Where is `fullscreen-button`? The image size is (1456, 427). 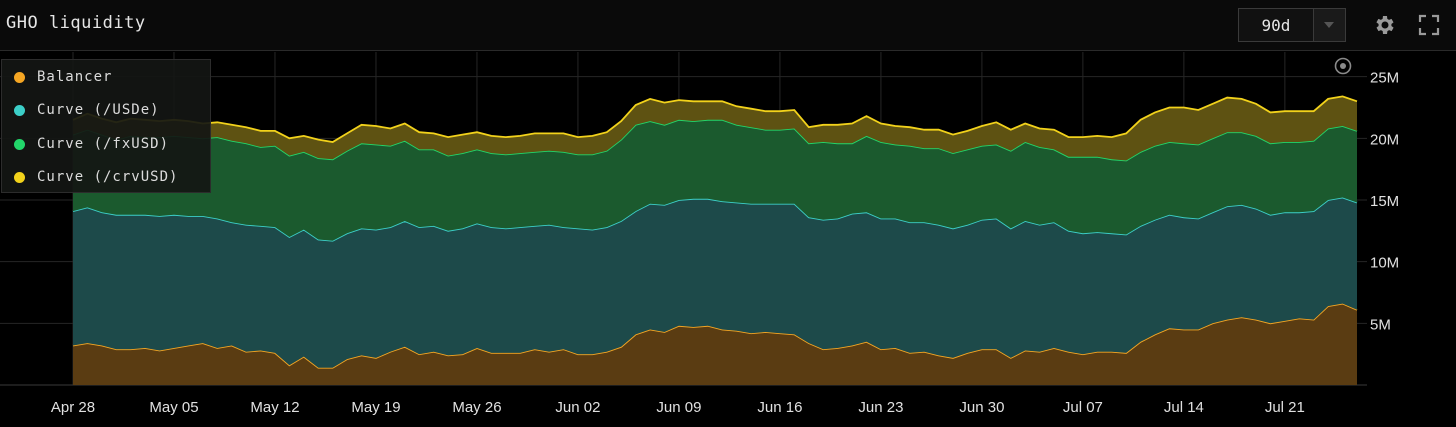
fullscreen-button is located at coordinates (1429, 25).